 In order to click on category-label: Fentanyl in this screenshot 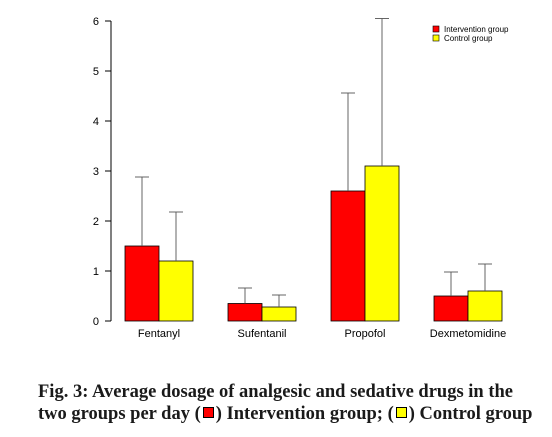, I will do `click(159, 334)`.